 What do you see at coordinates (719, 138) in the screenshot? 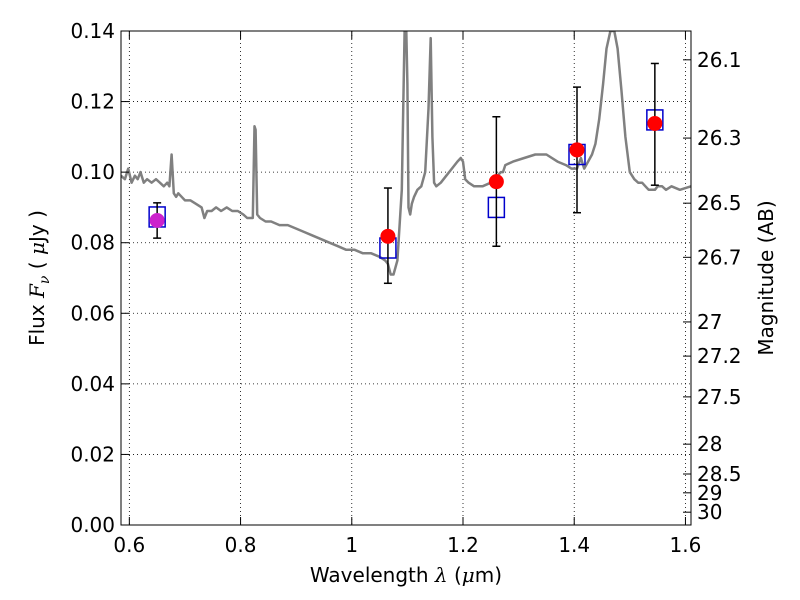
I see `magnitude-tick-label: 26.3` at bounding box center [719, 138].